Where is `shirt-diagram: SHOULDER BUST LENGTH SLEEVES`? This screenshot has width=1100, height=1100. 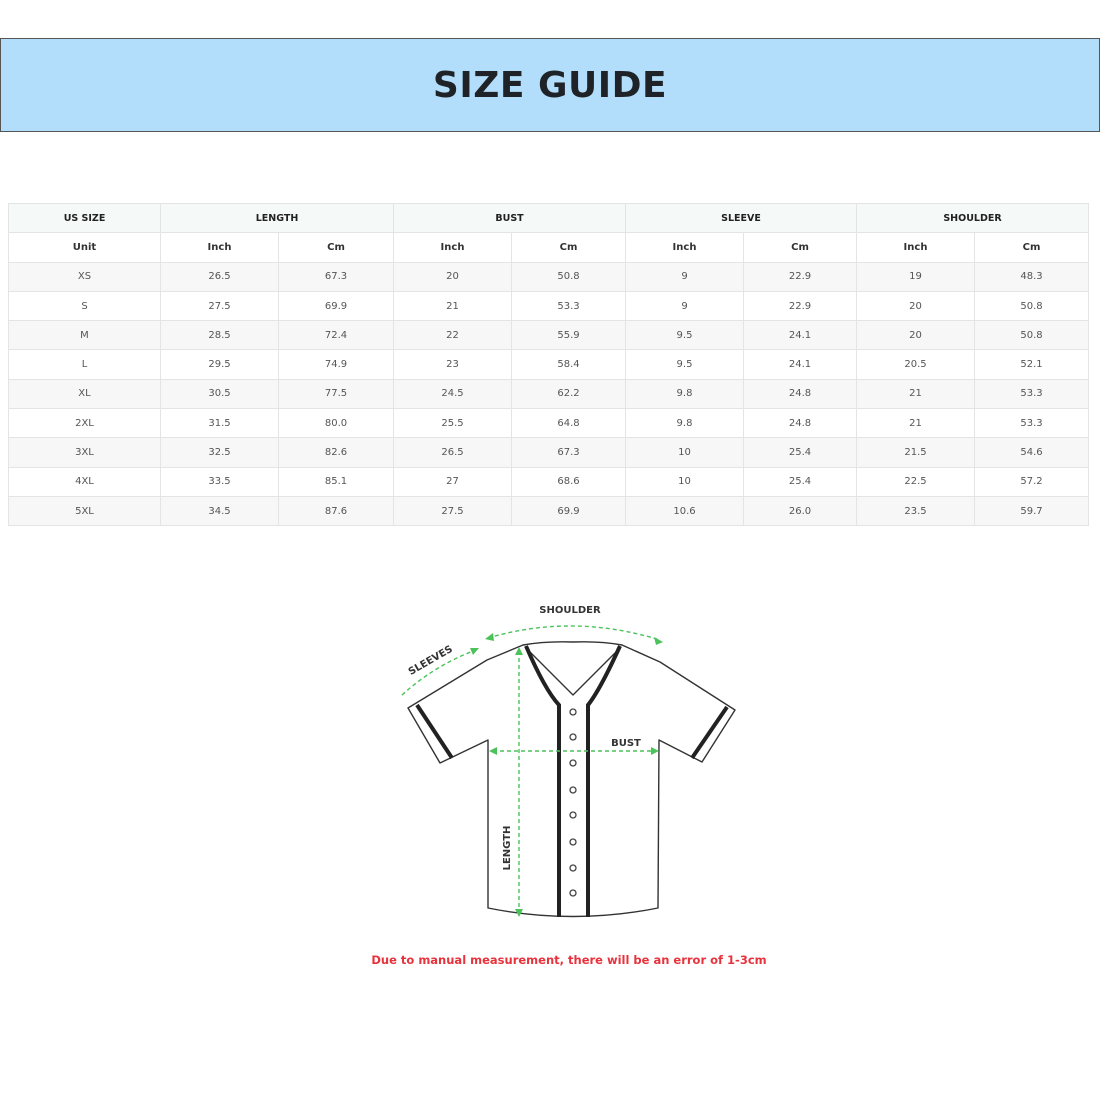
shirt-diagram: SHOULDER BUST LENGTH SLEEVES is located at coordinates (568, 761).